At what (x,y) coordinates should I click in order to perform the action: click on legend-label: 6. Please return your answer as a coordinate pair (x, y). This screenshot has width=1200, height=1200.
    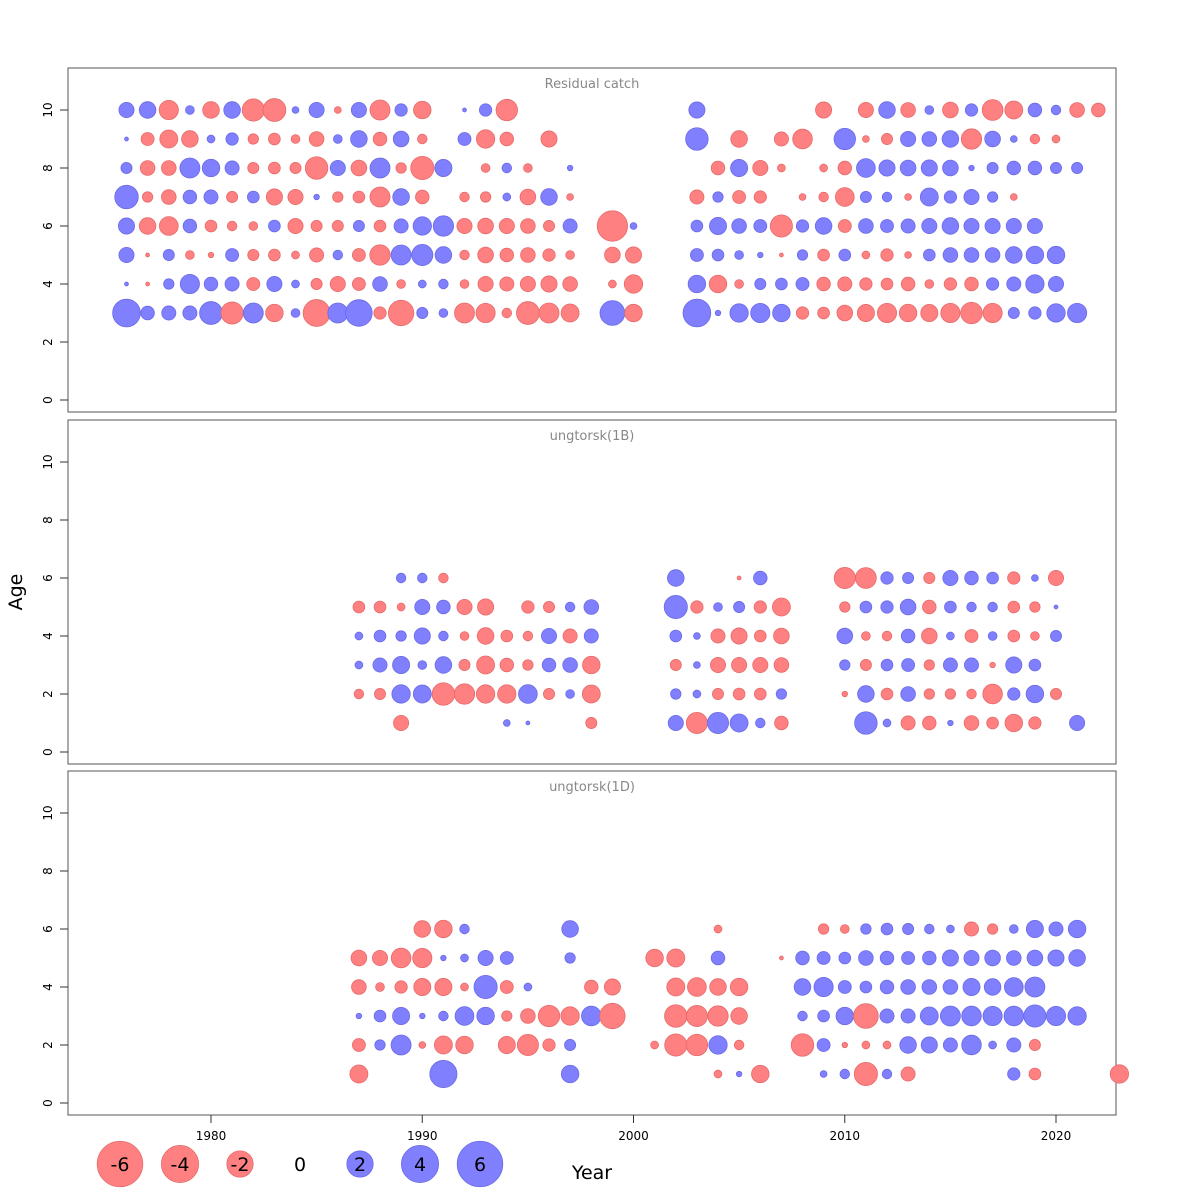
    Looking at the image, I should click on (480, 1165).